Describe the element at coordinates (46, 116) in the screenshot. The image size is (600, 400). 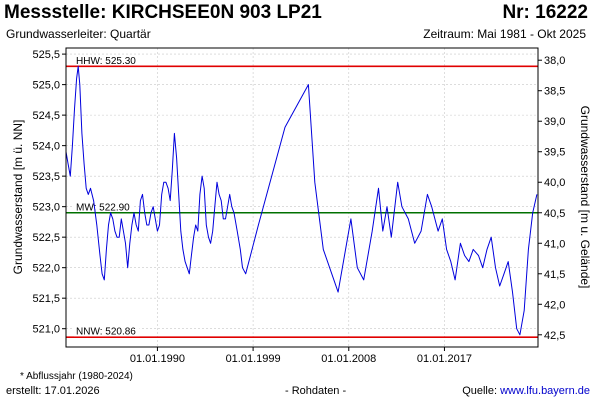
I see `y-tick-label: 524,5` at that location.